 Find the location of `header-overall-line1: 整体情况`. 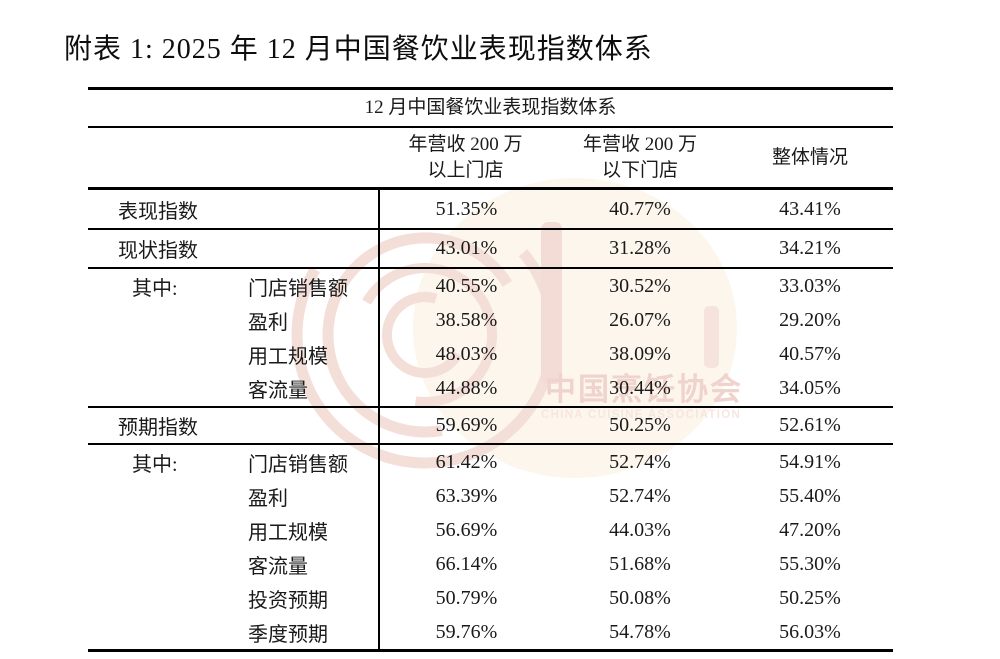

header-overall-line1: 整体情况 is located at coordinates (809, 157).